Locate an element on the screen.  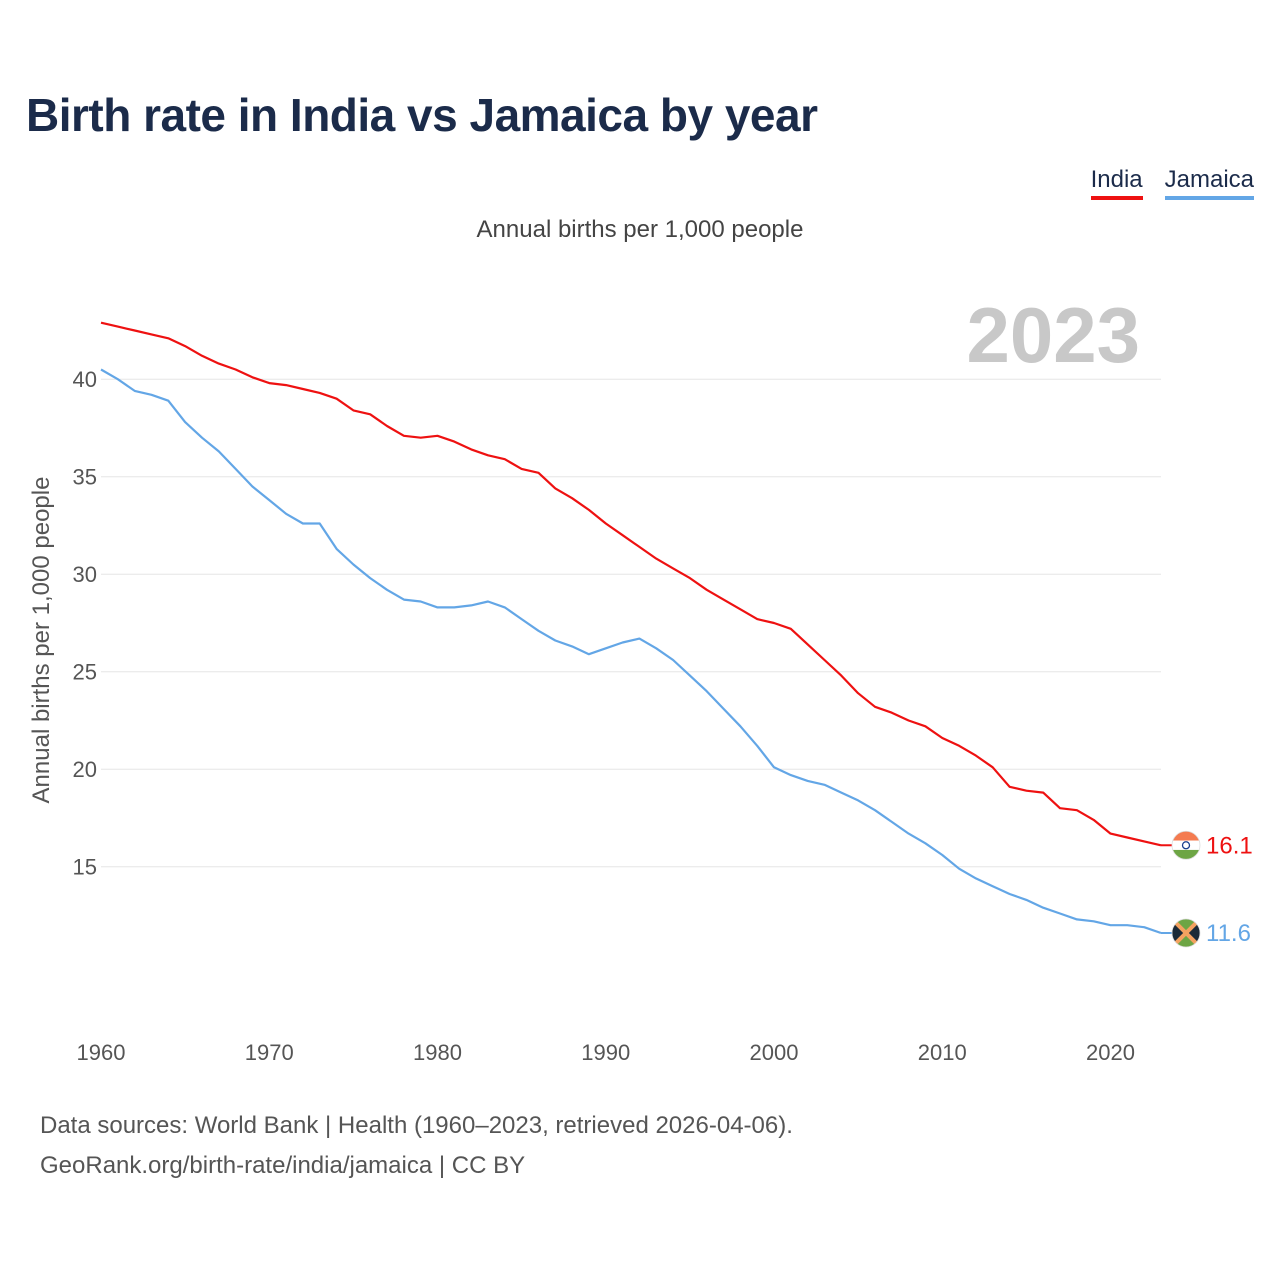
x-tick-label: 1960 is located at coordinates (101, 1052).